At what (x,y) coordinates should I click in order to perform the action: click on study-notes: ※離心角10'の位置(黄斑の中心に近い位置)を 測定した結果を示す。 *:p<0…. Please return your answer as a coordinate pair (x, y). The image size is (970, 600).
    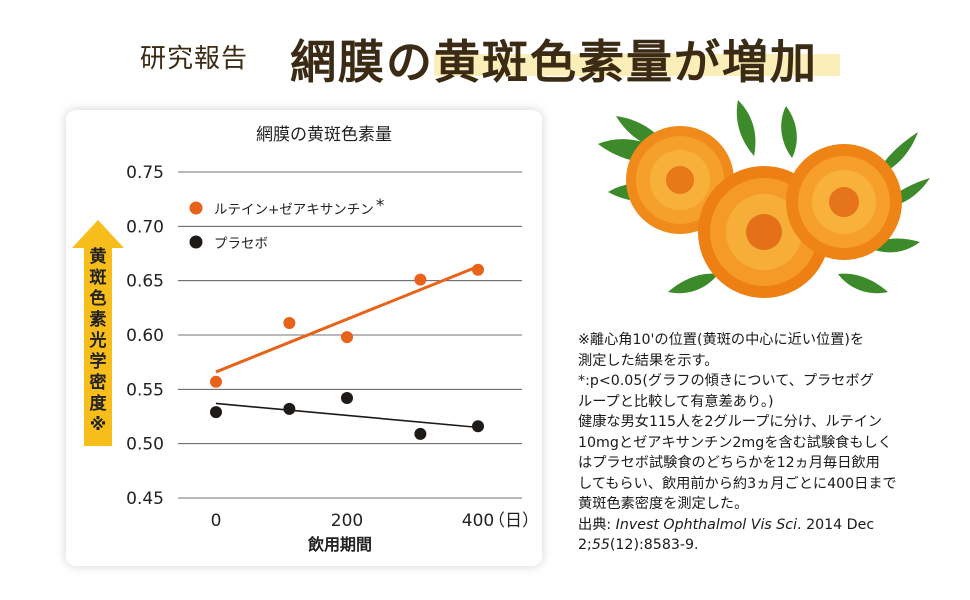
    Looking at the image, I should click on (758, 443).